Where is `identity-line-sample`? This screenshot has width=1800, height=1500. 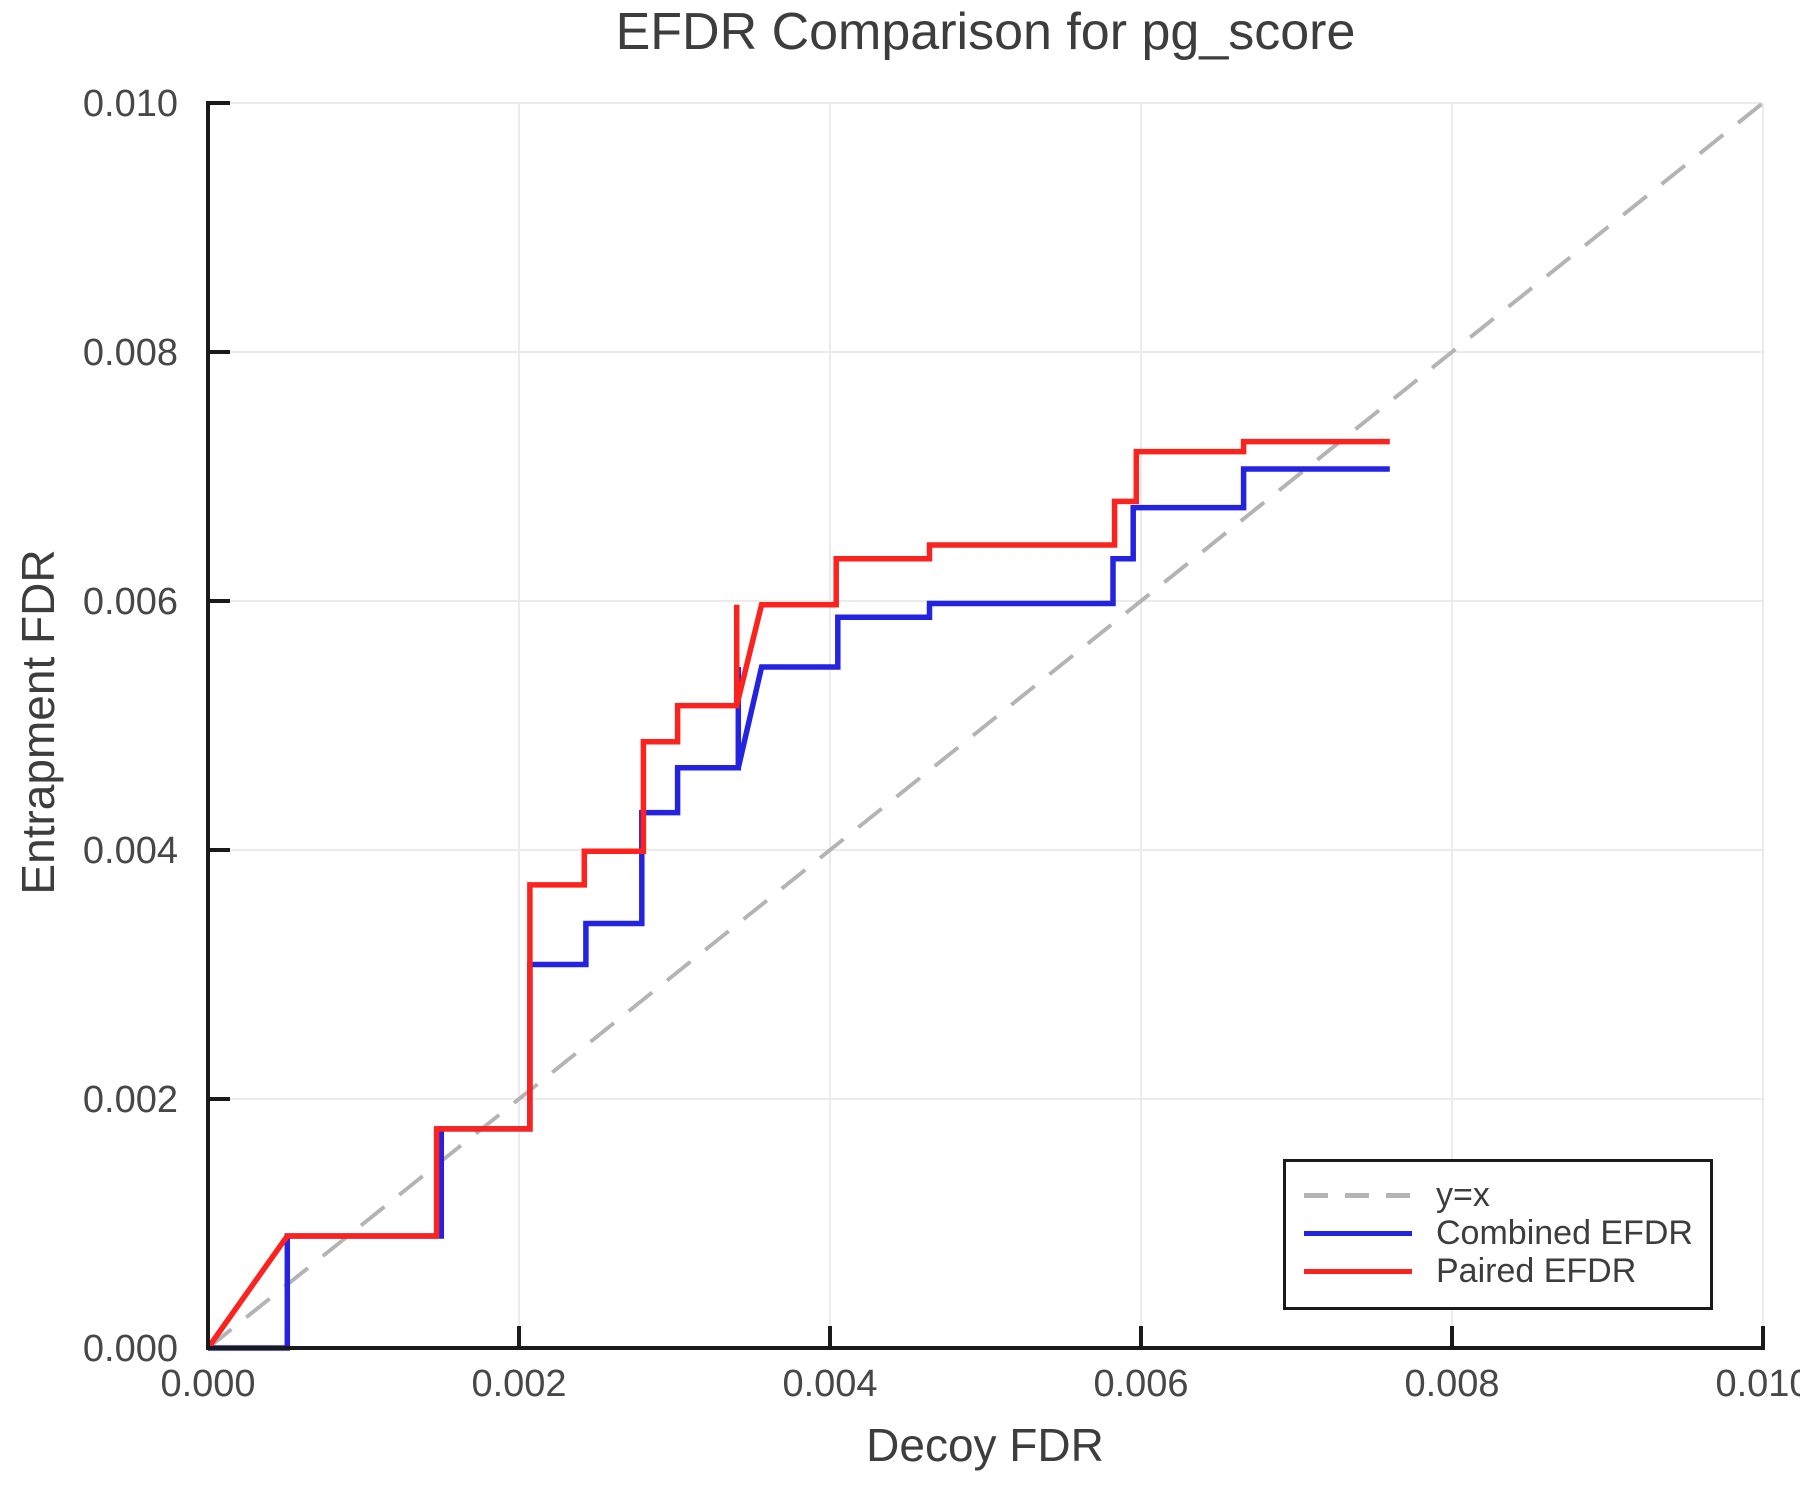 identity-line-sample is located at coordinates (1358, 1195).